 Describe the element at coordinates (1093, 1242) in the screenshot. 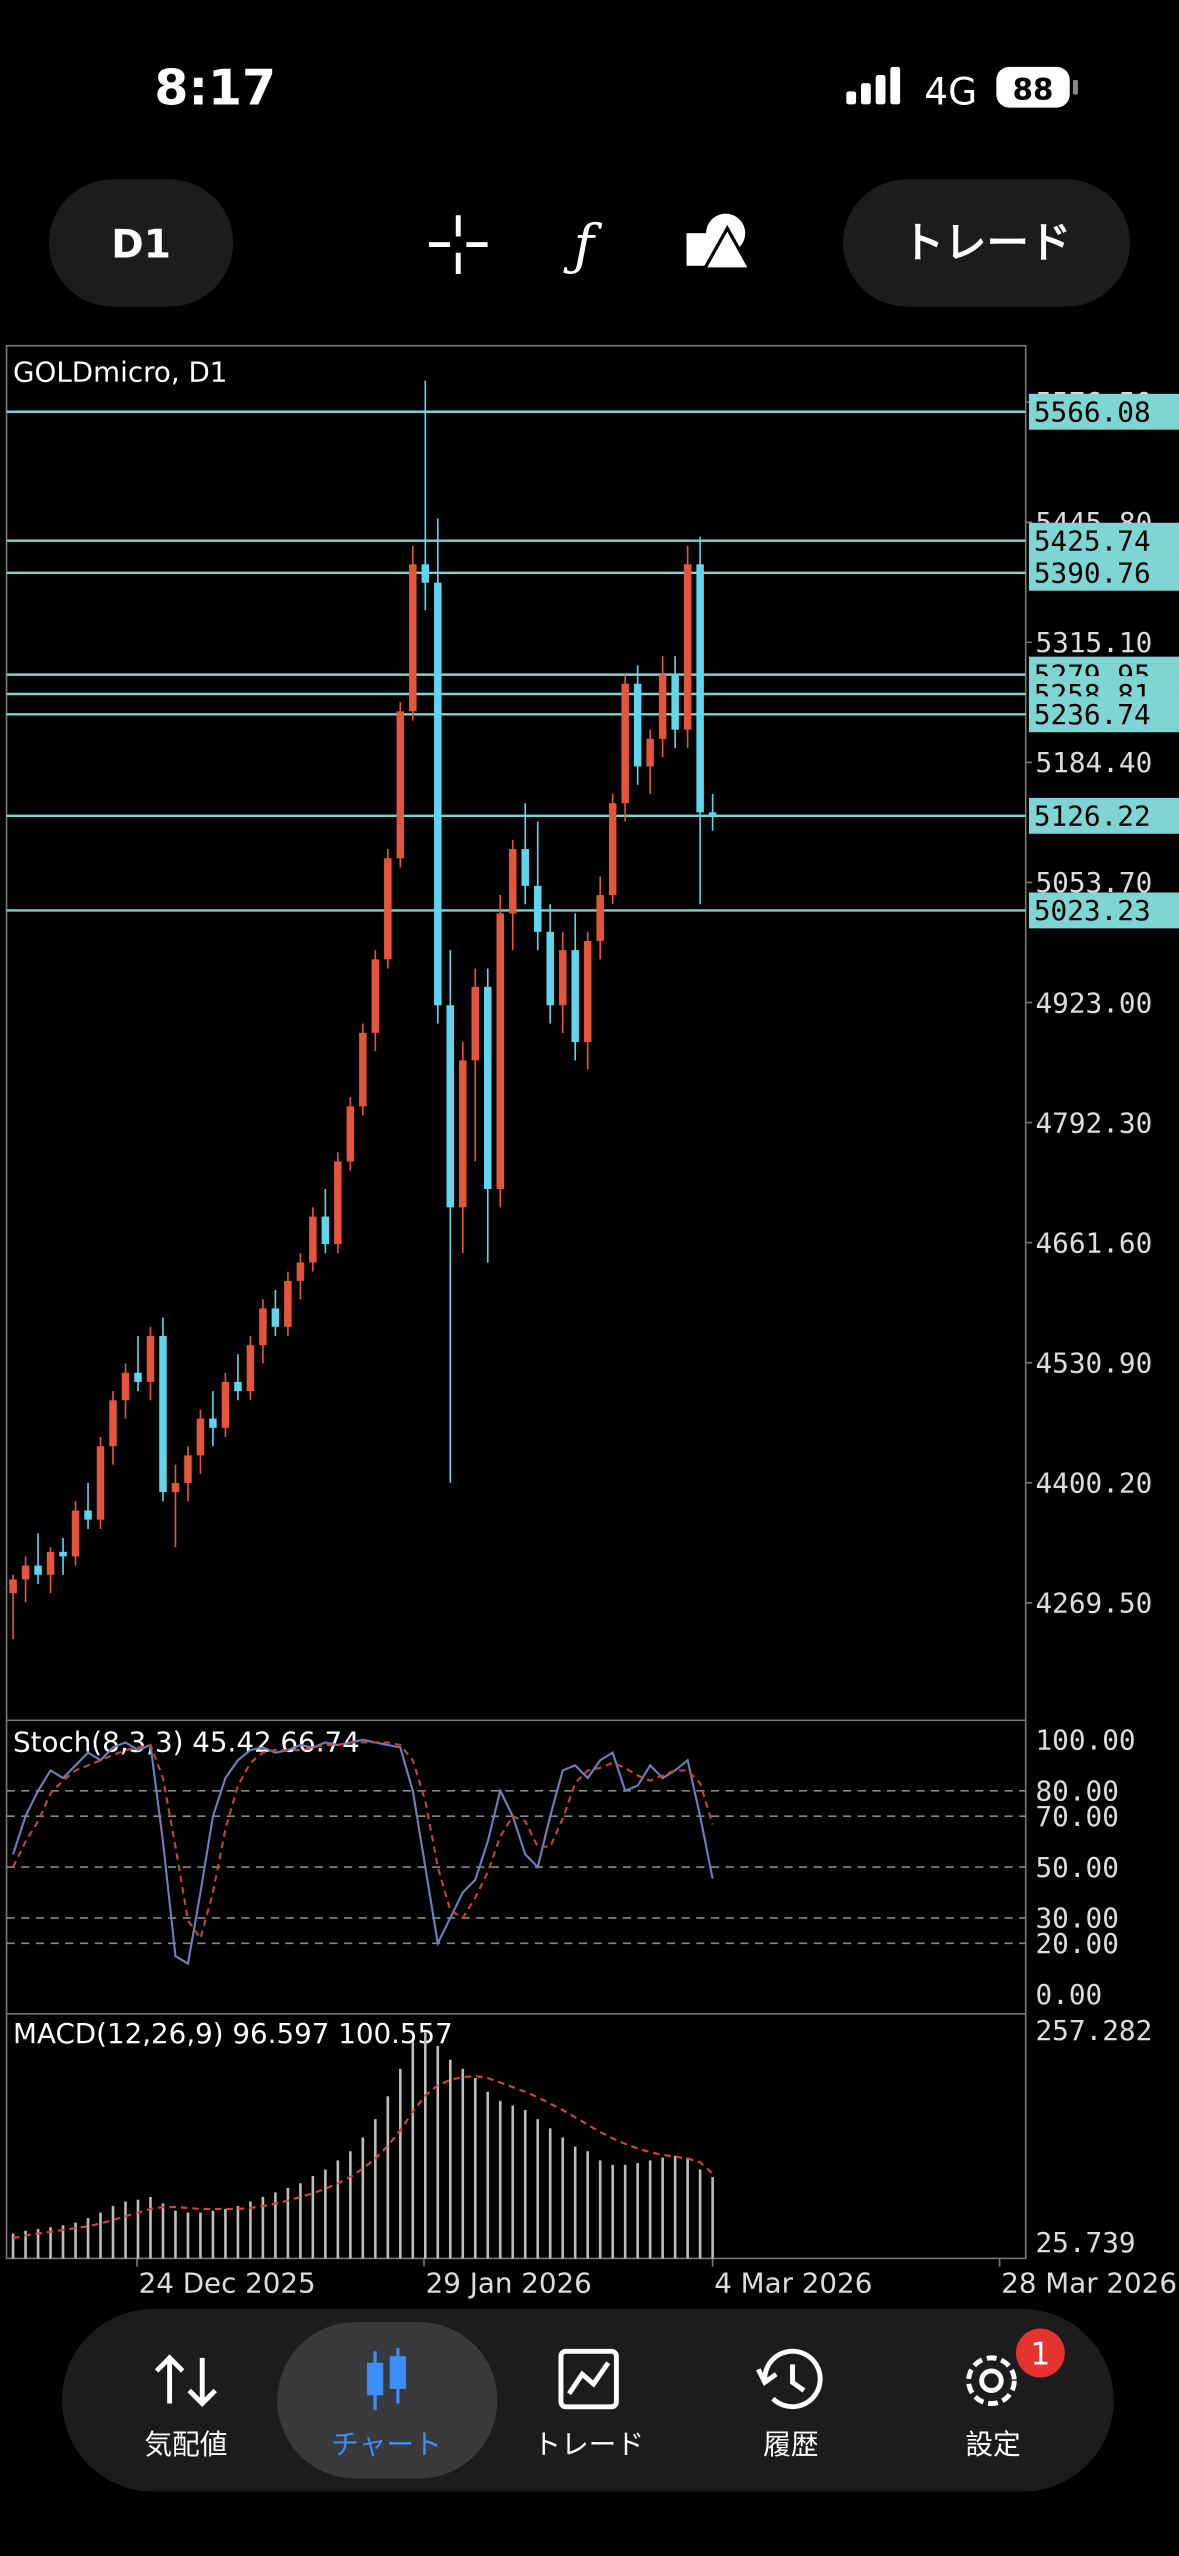

I see `y-tick-label: 4661.60` at that location.